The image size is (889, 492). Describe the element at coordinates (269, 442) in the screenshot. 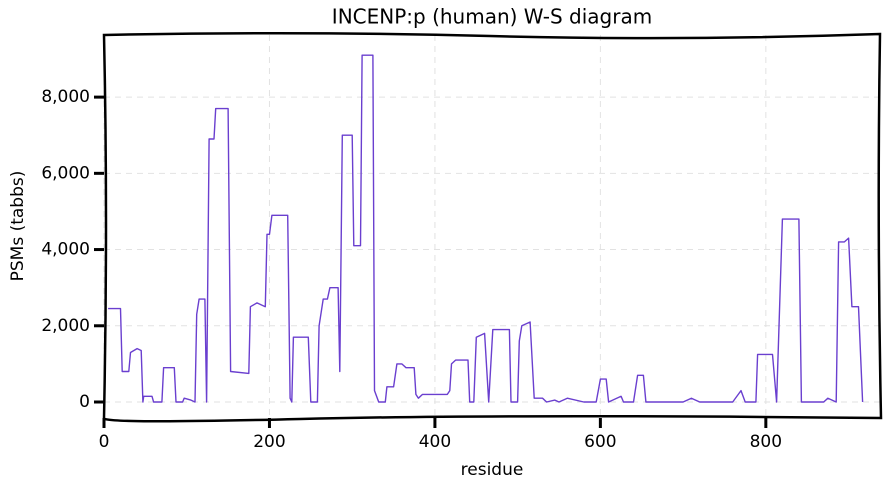

I see `x-tick-label: 200` at that location.